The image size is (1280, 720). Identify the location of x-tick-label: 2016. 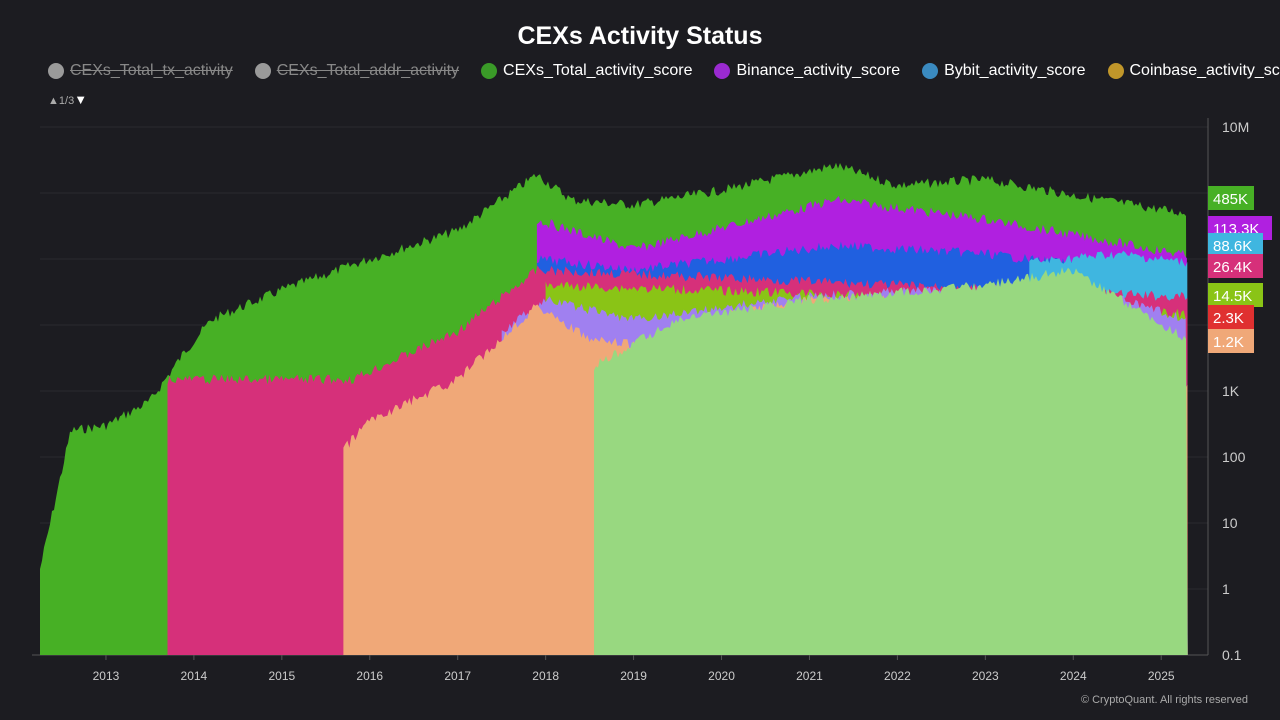
(369, 676).